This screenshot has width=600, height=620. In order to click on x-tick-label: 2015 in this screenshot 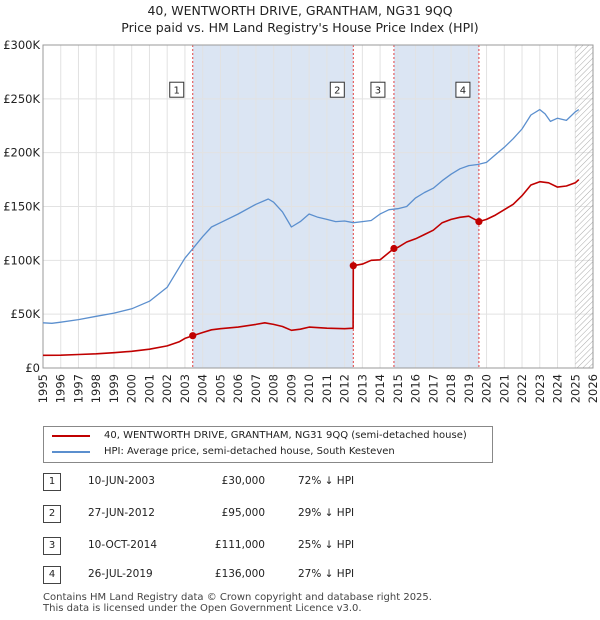, I will do `click(398, 388)`.